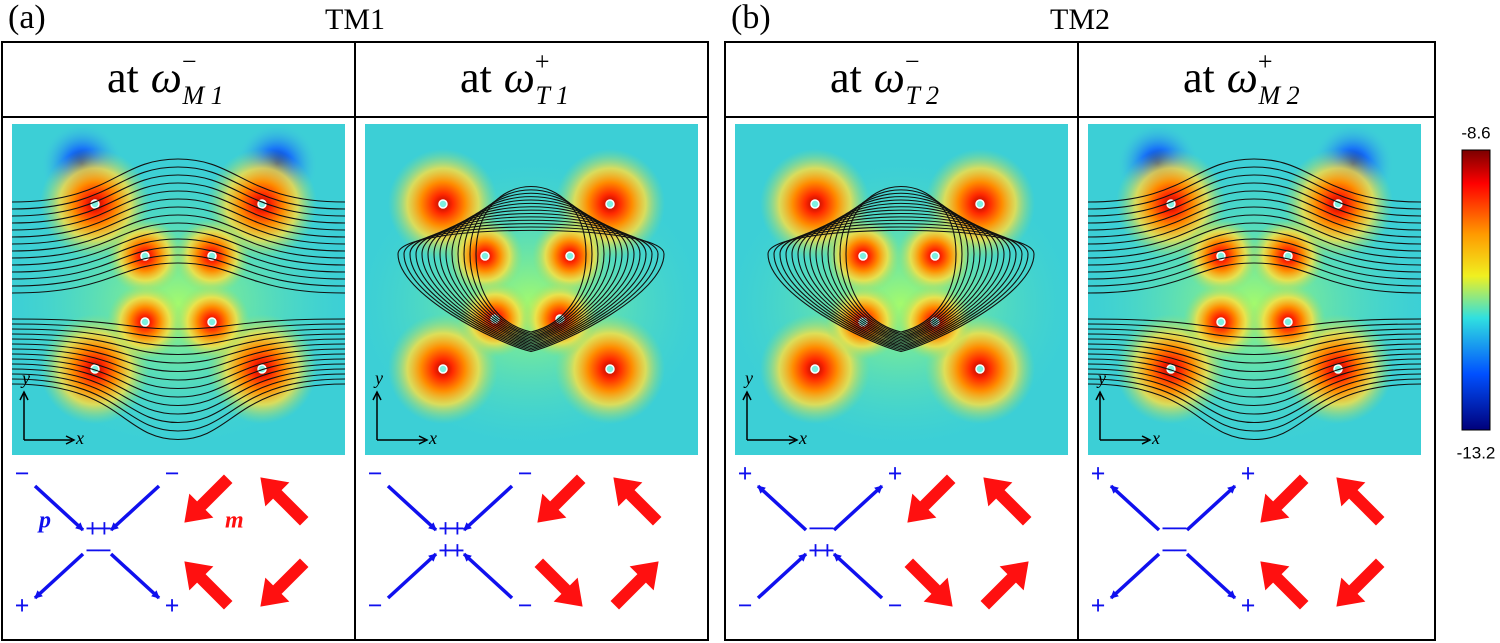 The width and height of the screenshot is (1500, 643). I want to click on field-map: yx, so click(1254, 289).